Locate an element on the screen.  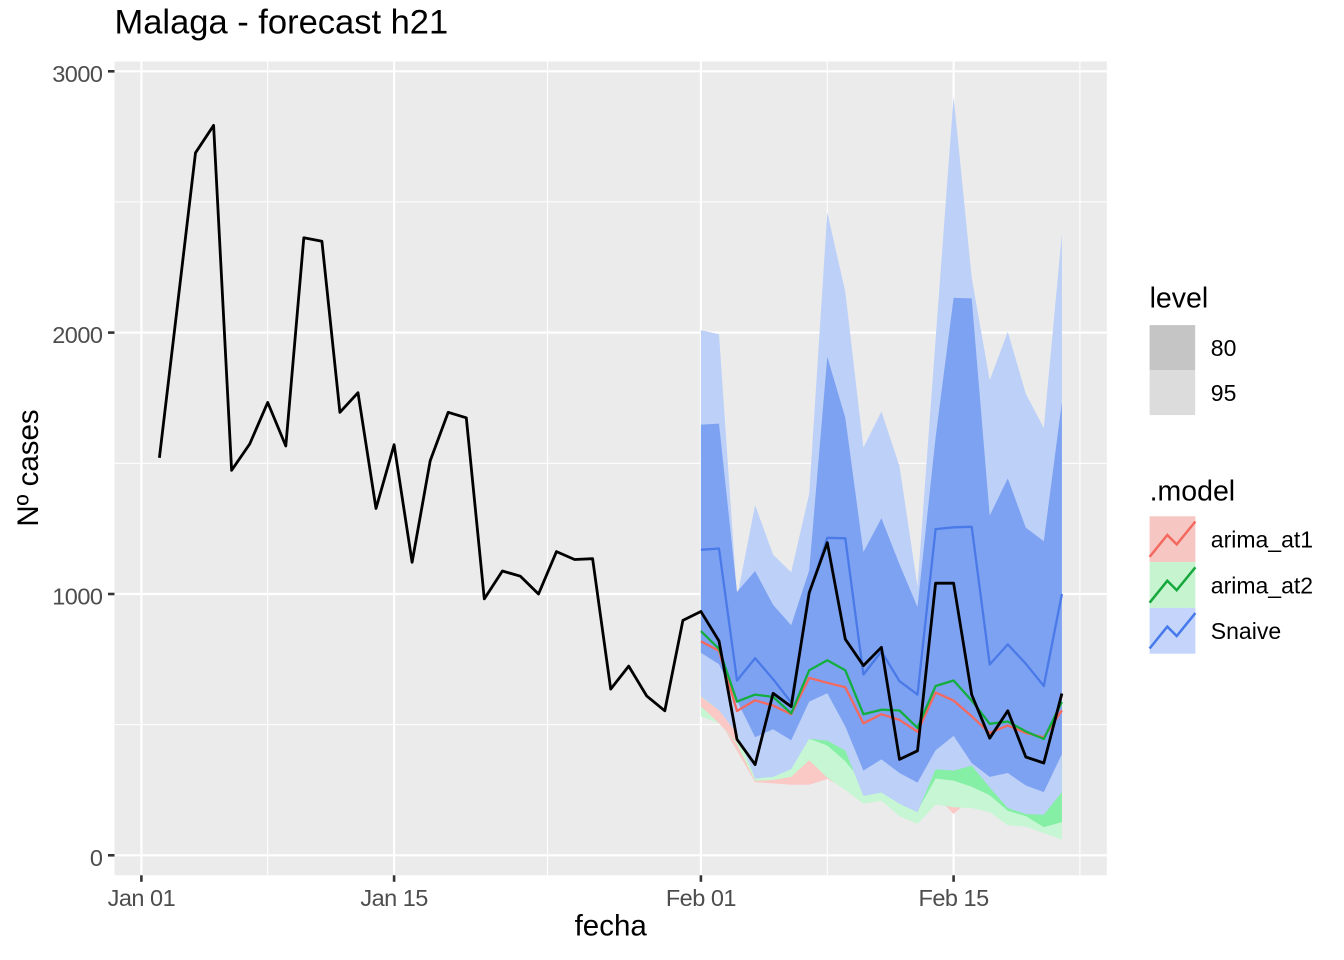
svg-text: 1000 is located at coordinates (77, 597).